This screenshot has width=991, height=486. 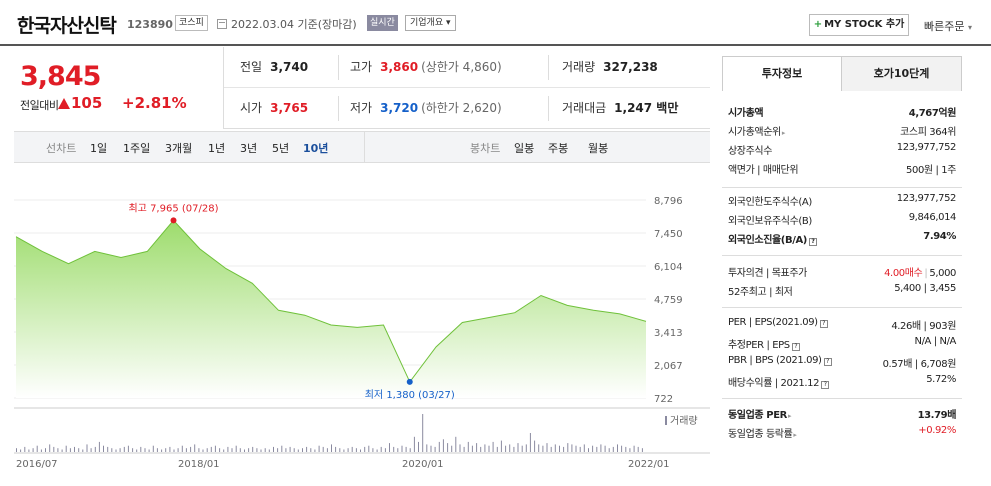 I want to click on quick-order-button: 빠른주문 ▾, so click(x=948, y=26).